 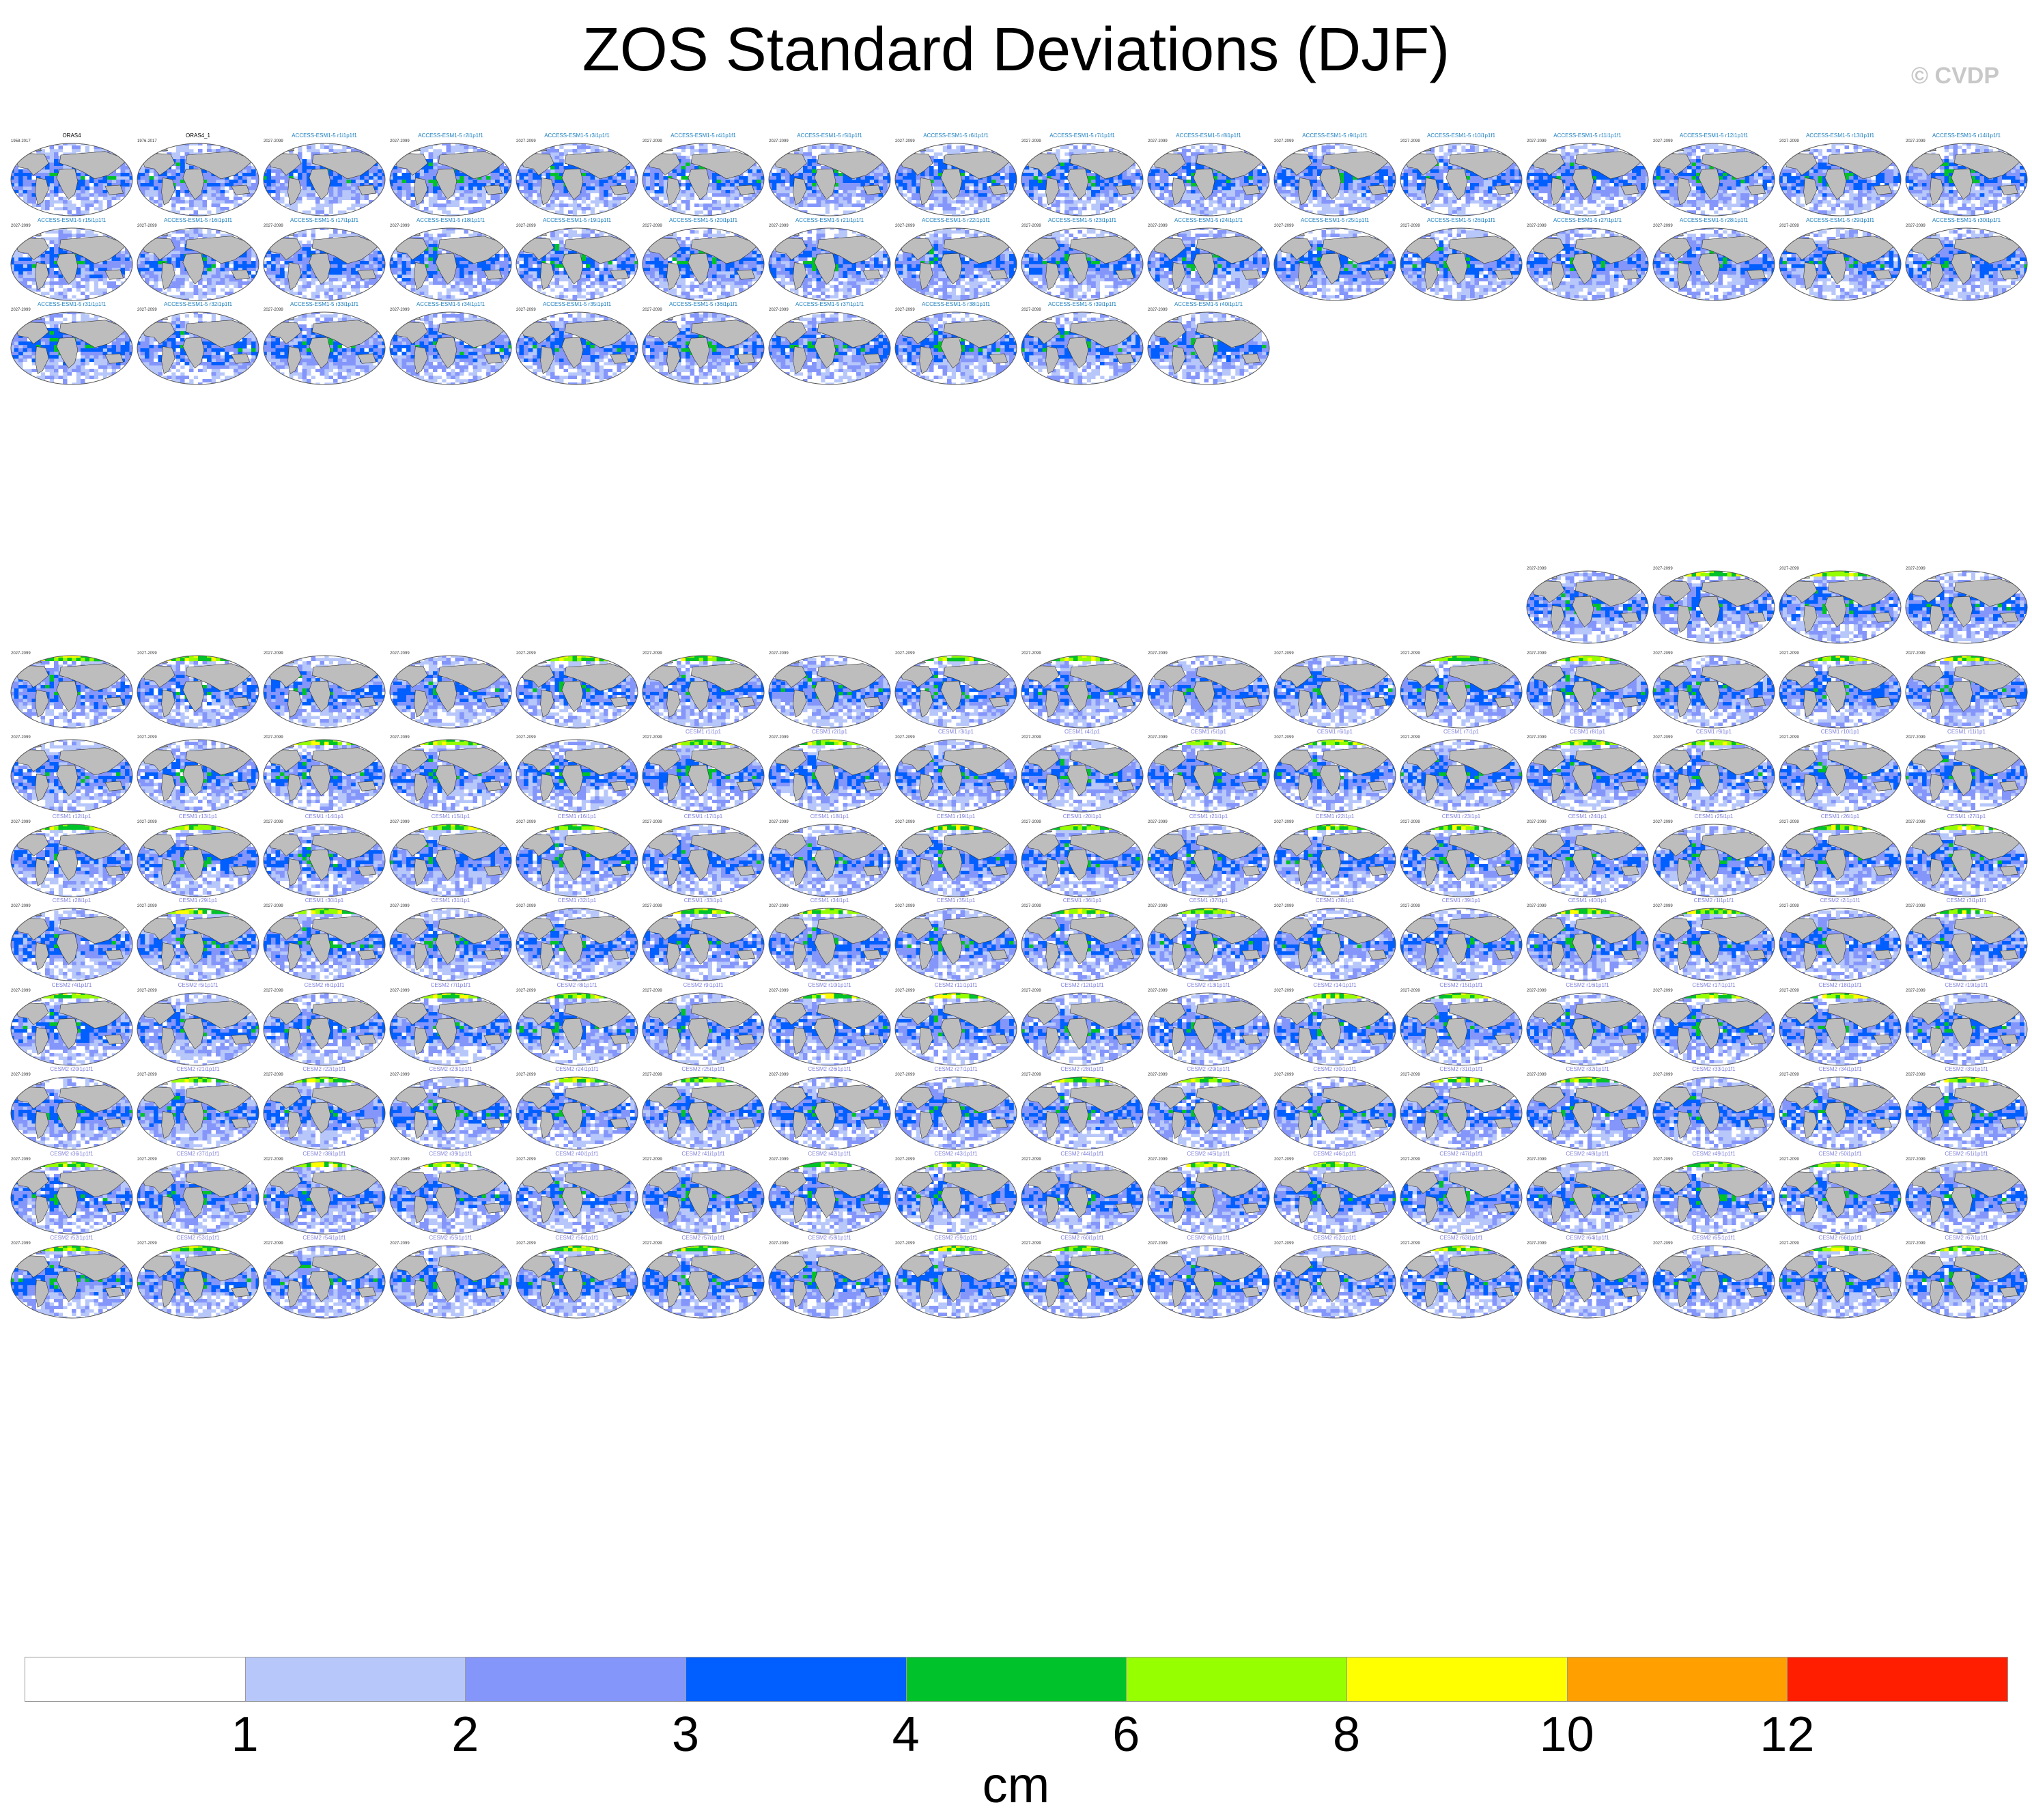 What do you see at coordinates (1840, 1069) in the screenshot?
I see `panel-title: CESM2 r34i1p1f1` at bounding box center [1840, 1069].